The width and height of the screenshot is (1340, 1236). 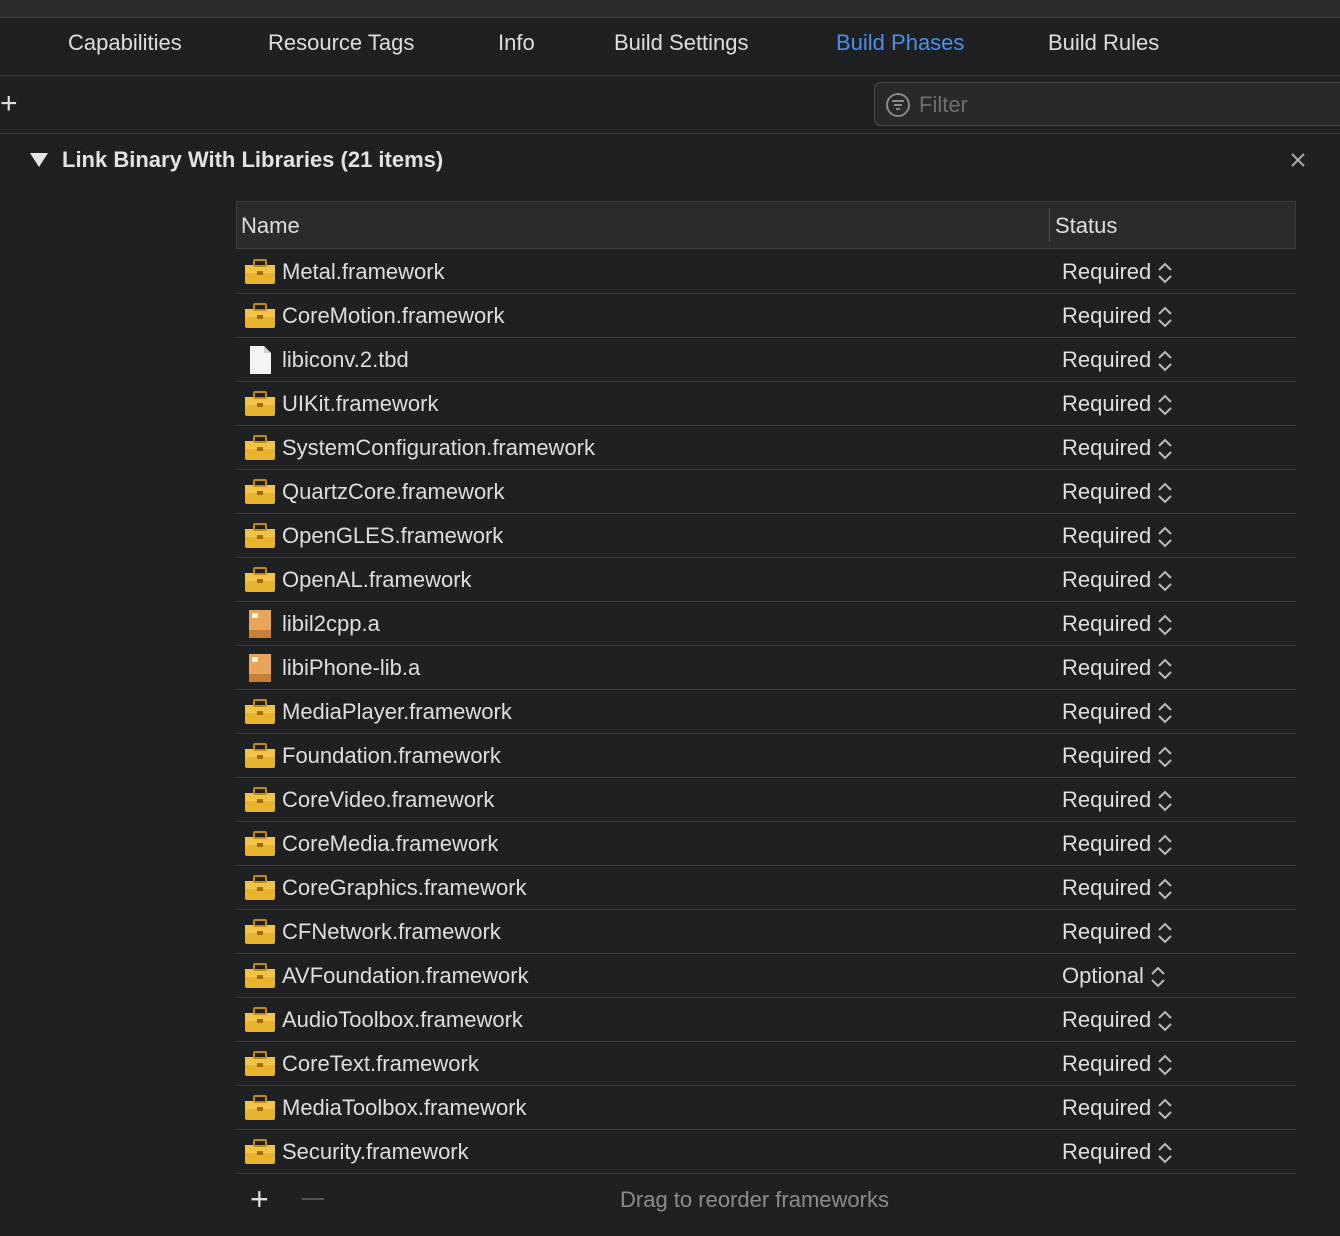 What do you see at coordinates (260, 362) in the screenshot?
I see `file-icon-file` at bounding box center [260, 362].